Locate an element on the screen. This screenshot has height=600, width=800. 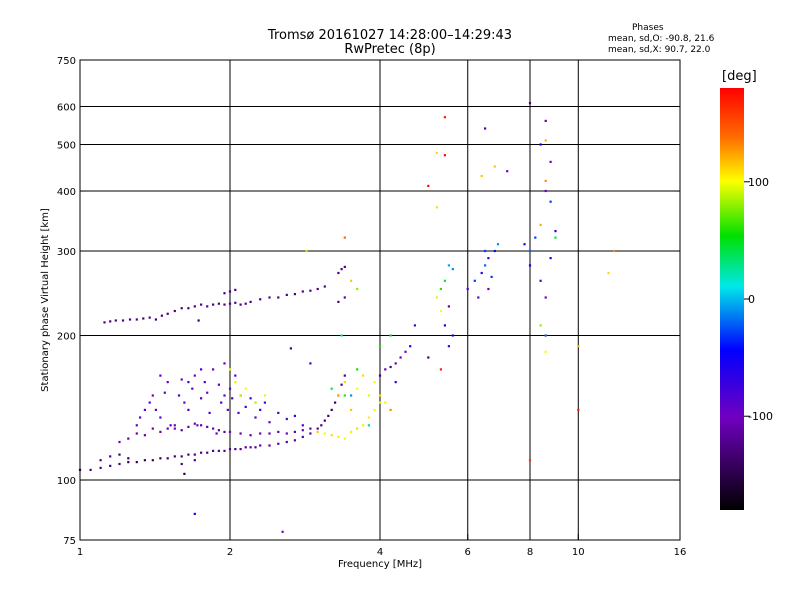
x-tick-label: 4 is located at coordinates (380, 552).